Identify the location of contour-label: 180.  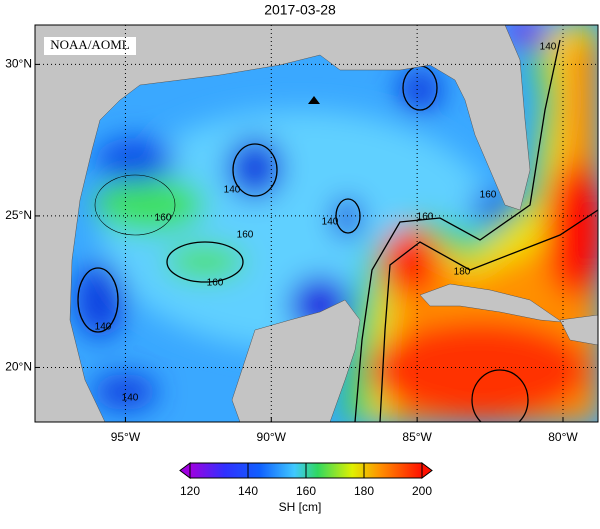
(462, 272).